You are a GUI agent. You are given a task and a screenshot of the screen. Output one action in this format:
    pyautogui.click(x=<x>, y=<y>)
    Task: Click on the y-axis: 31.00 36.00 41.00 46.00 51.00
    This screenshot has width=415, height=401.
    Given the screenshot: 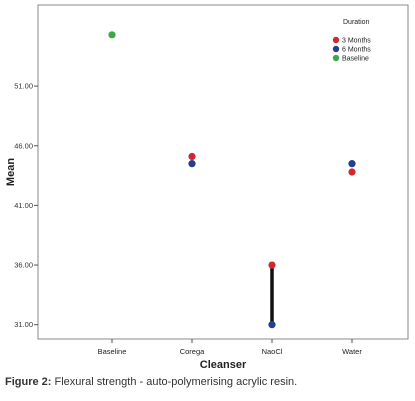 What is the action you would take?
    pyautogui.click(x=26, y=205)
    